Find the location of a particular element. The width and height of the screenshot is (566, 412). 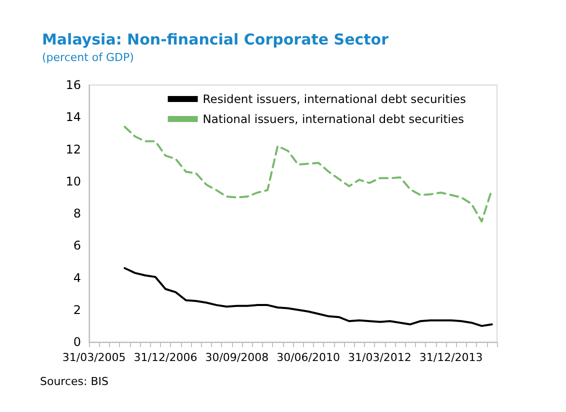

y-tick-label: 16 is located at coordinates (73, 85).